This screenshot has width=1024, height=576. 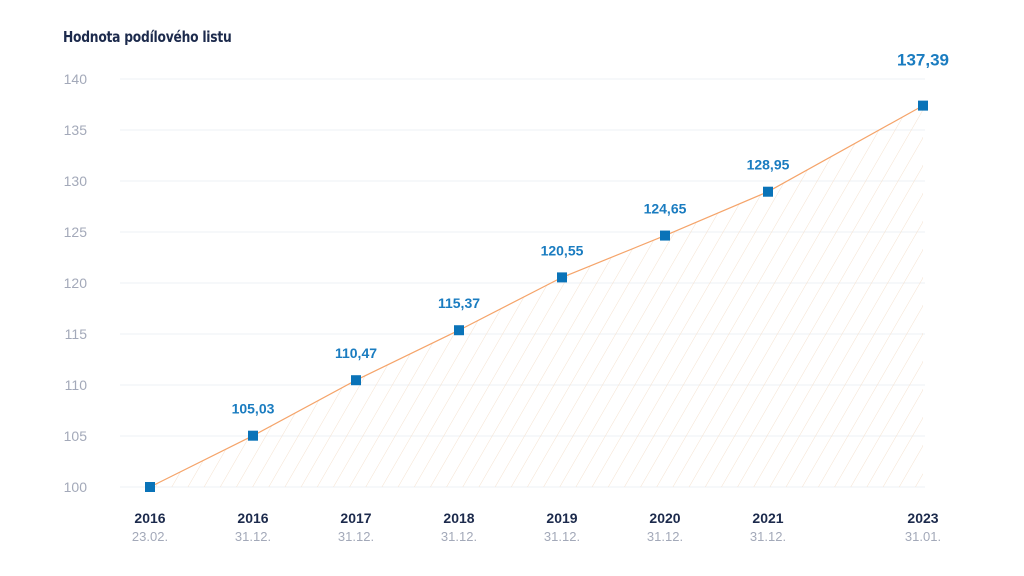 I want to click on data-value-label: 110,47, so click(x=356, y=353).